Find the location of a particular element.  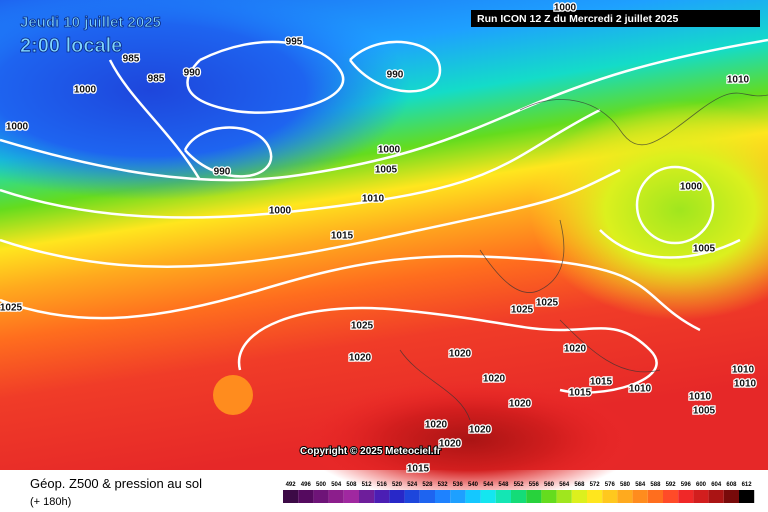

scale-label: 540 is located at coordinates (473, 485).